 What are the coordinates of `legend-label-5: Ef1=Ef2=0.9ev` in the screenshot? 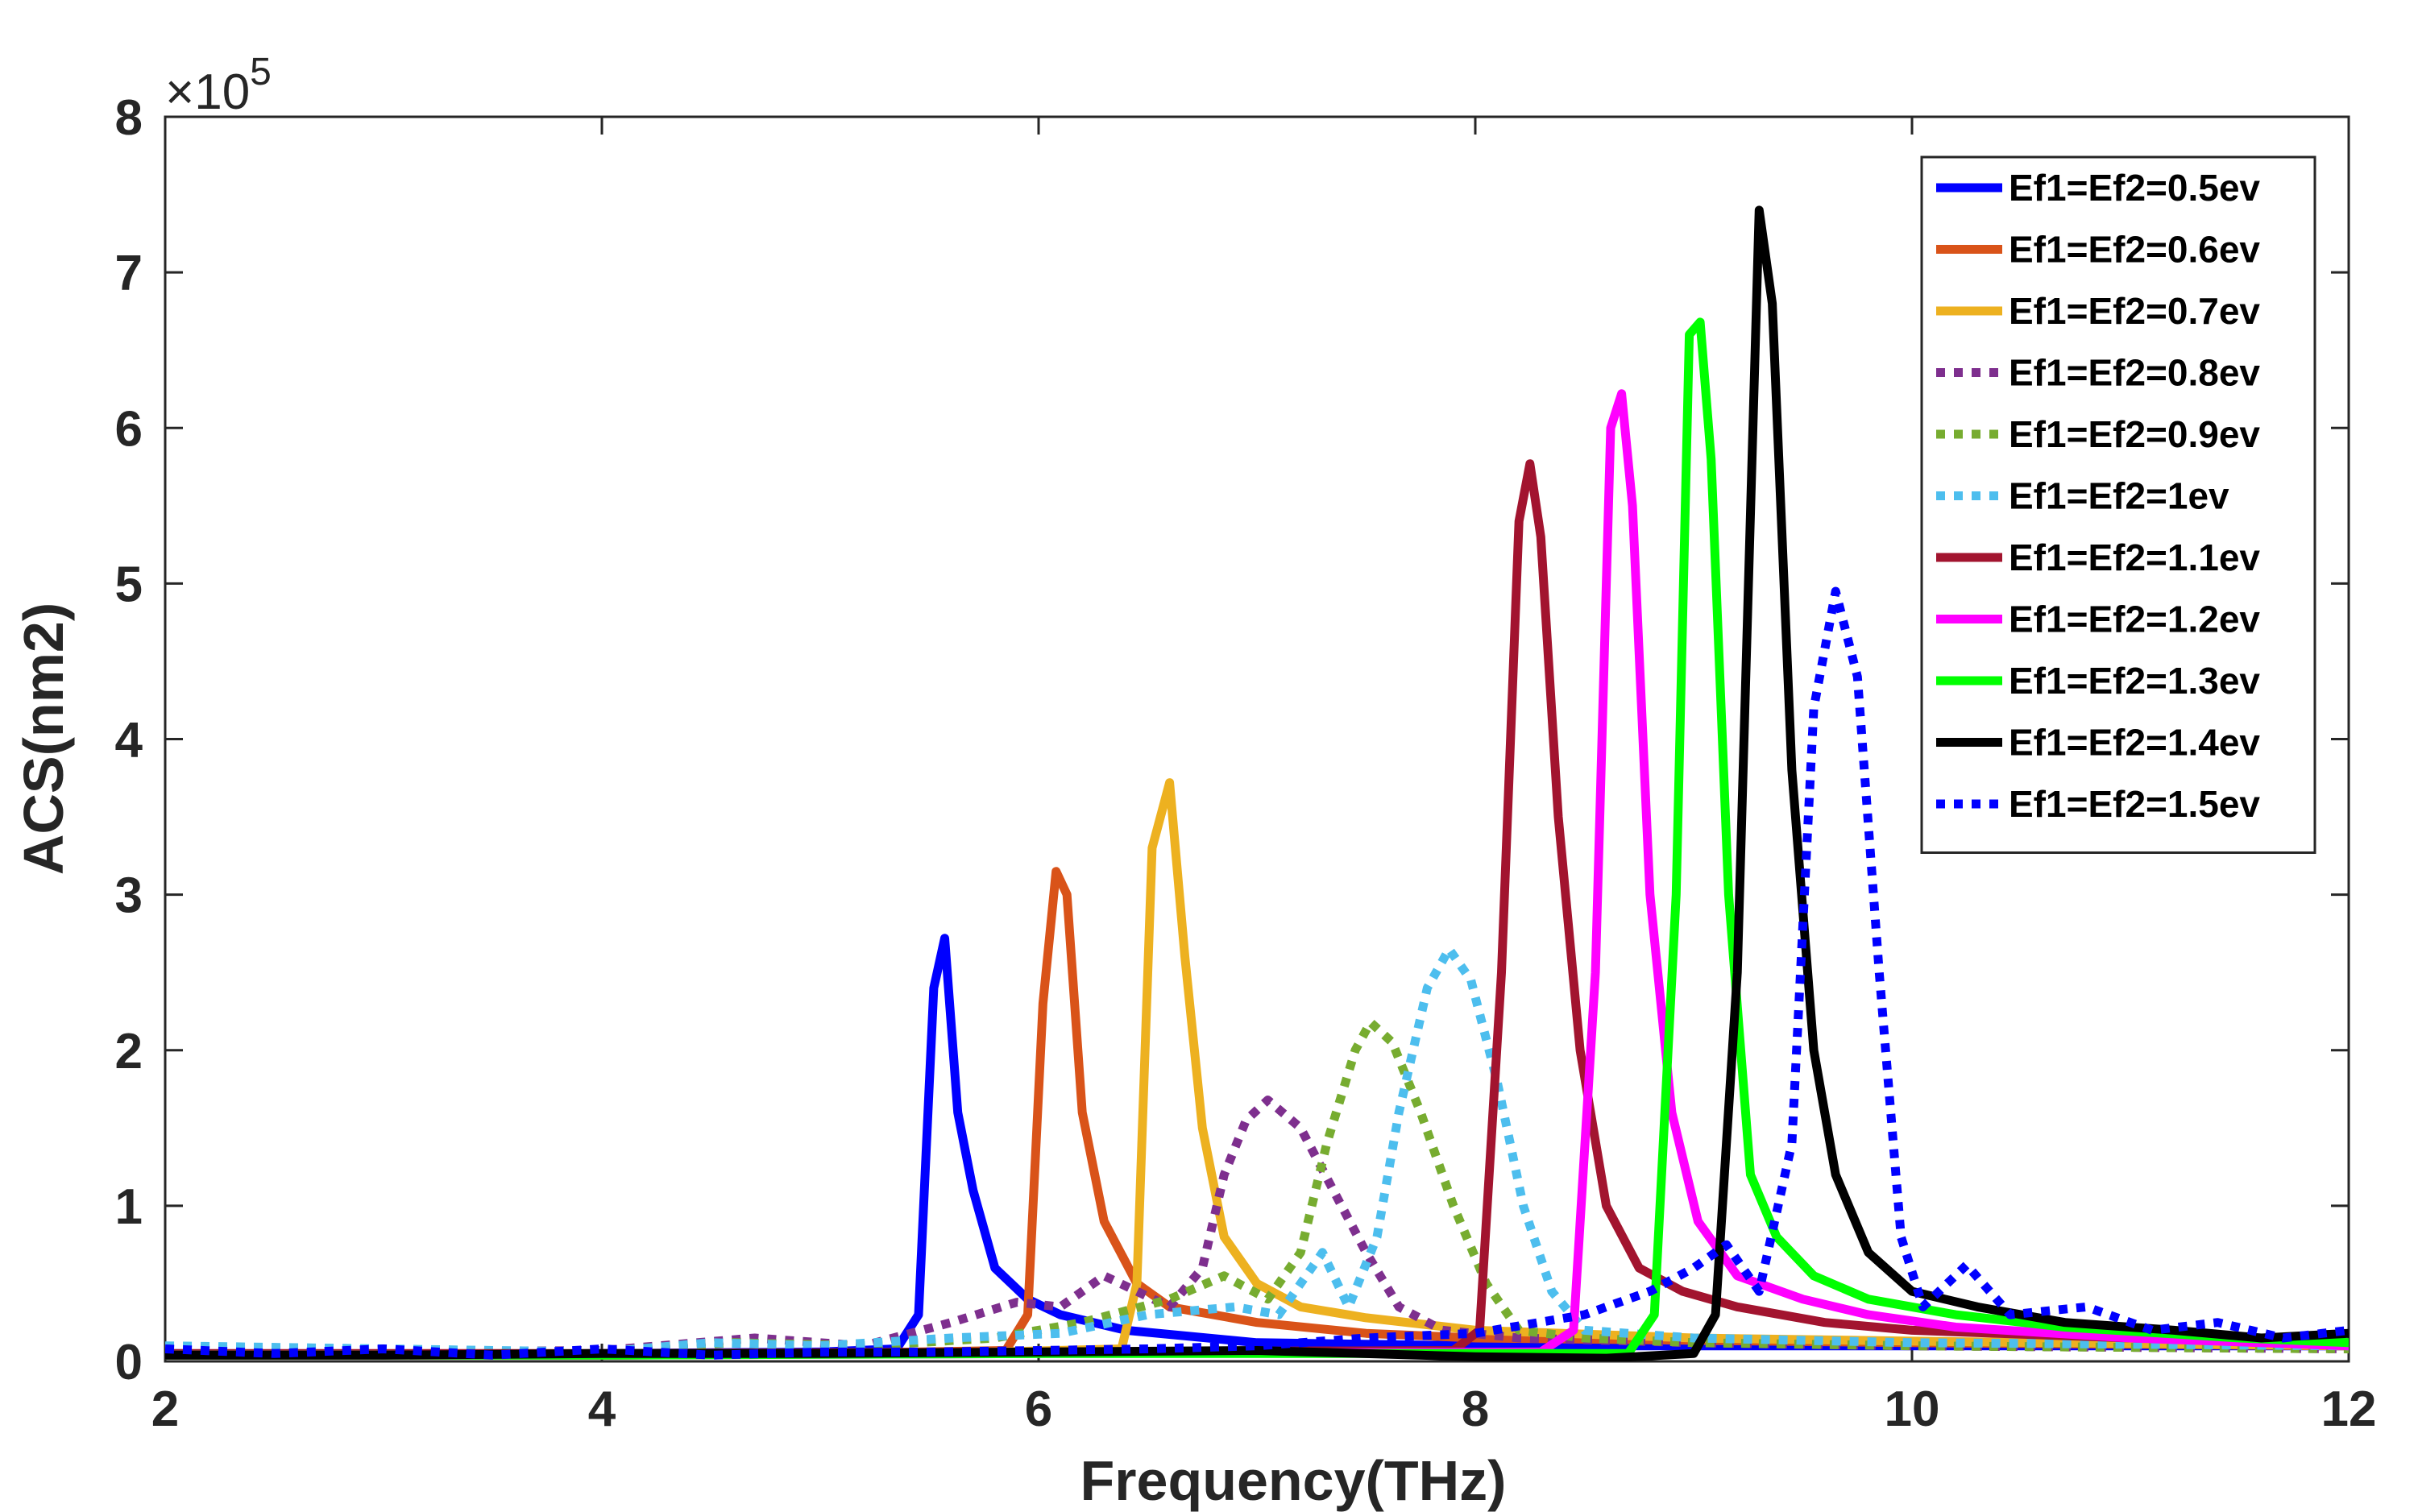 It's located at (2134, 434).